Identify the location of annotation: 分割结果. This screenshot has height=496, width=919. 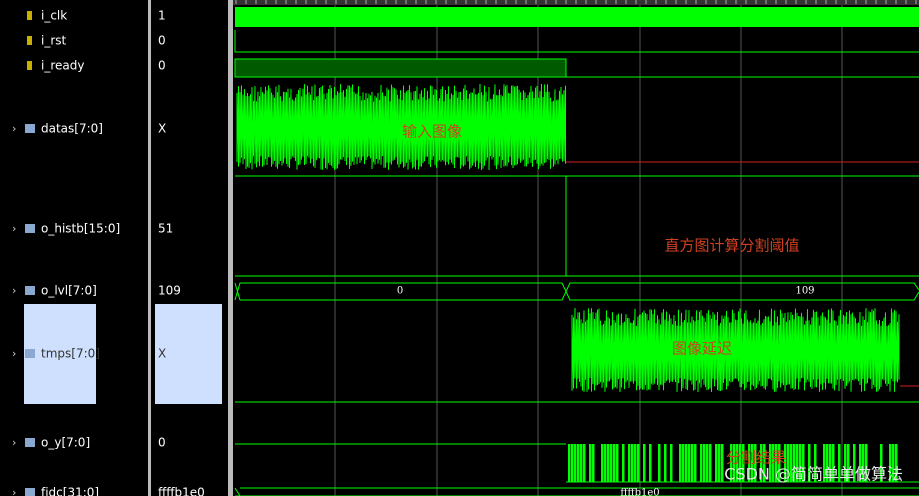
(756, 458).